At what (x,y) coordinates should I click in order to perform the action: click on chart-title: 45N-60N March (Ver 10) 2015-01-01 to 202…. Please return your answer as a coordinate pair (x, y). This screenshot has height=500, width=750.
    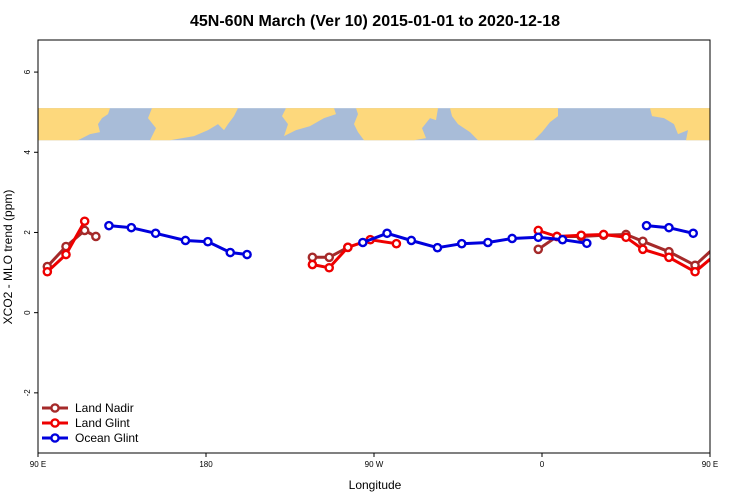
    Looking at the image, I should click on (375, 21).